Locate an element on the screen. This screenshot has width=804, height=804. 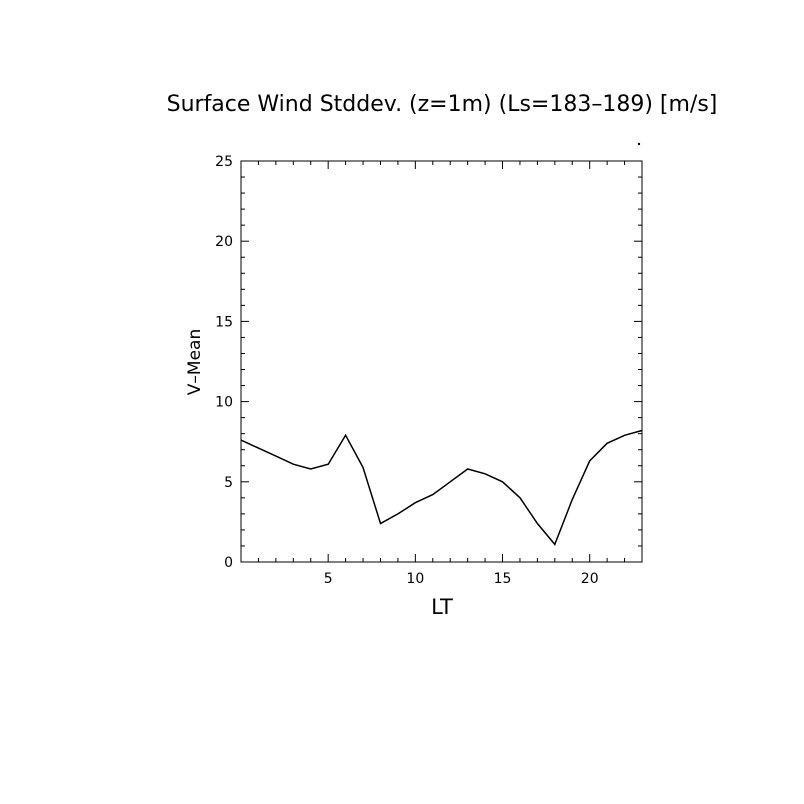
y-axis-label: V–Mean is located at coordinates (195, 362).